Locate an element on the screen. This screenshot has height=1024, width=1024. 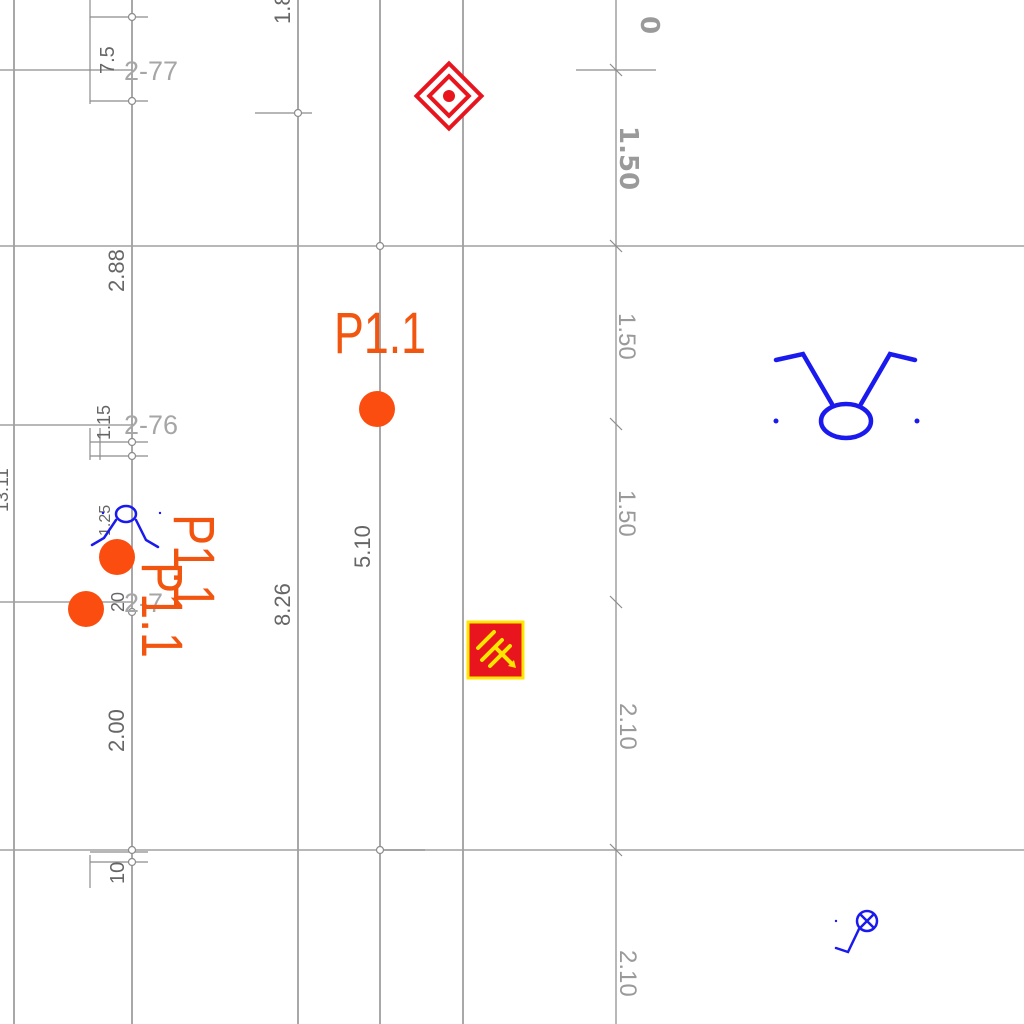
target-icon is located at coordinates (449, 96).